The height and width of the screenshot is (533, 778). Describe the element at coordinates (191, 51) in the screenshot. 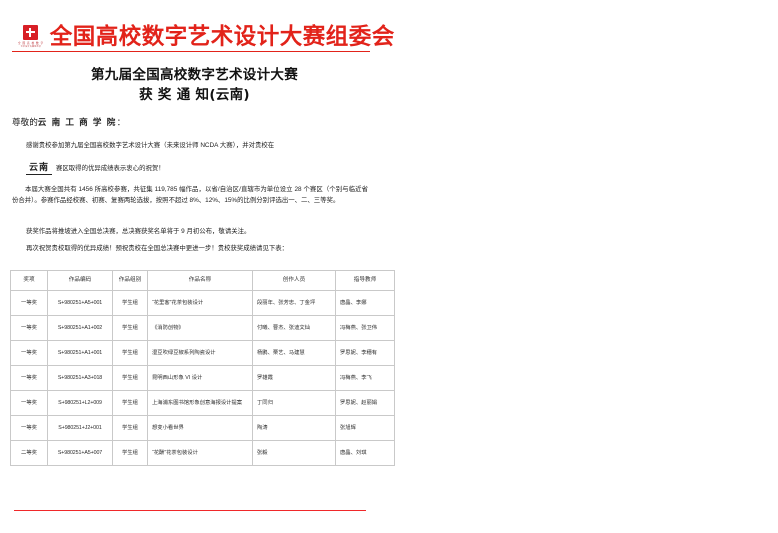

I see `header-divider` at that location.